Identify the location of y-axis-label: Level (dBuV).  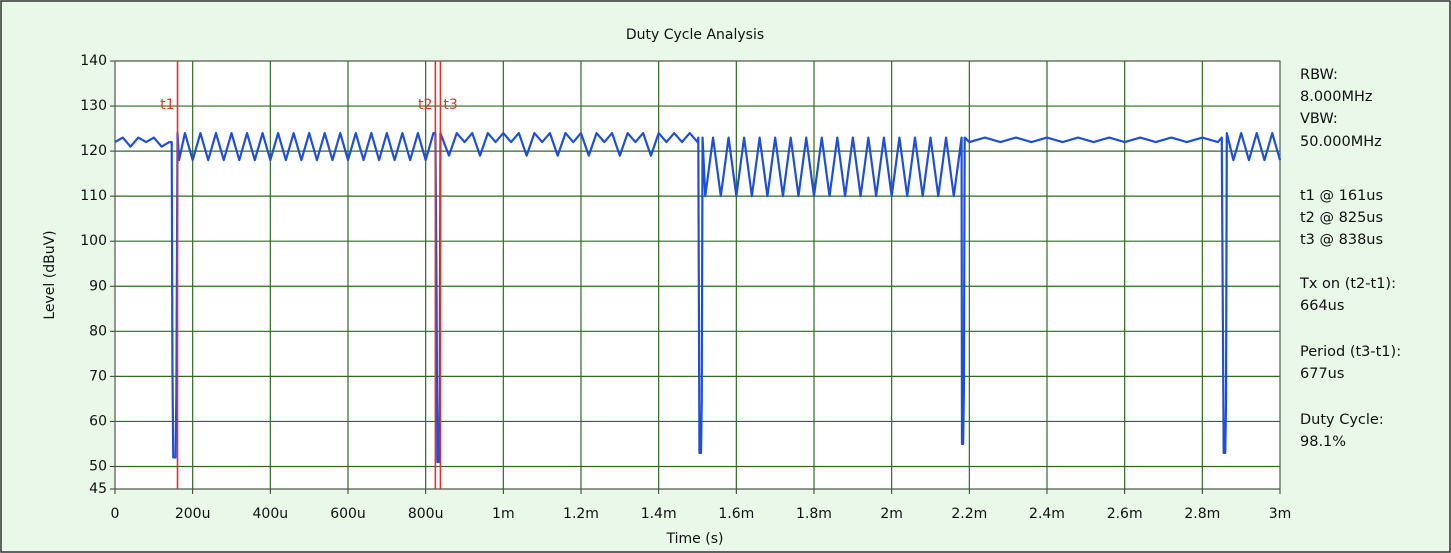
(50, 274).